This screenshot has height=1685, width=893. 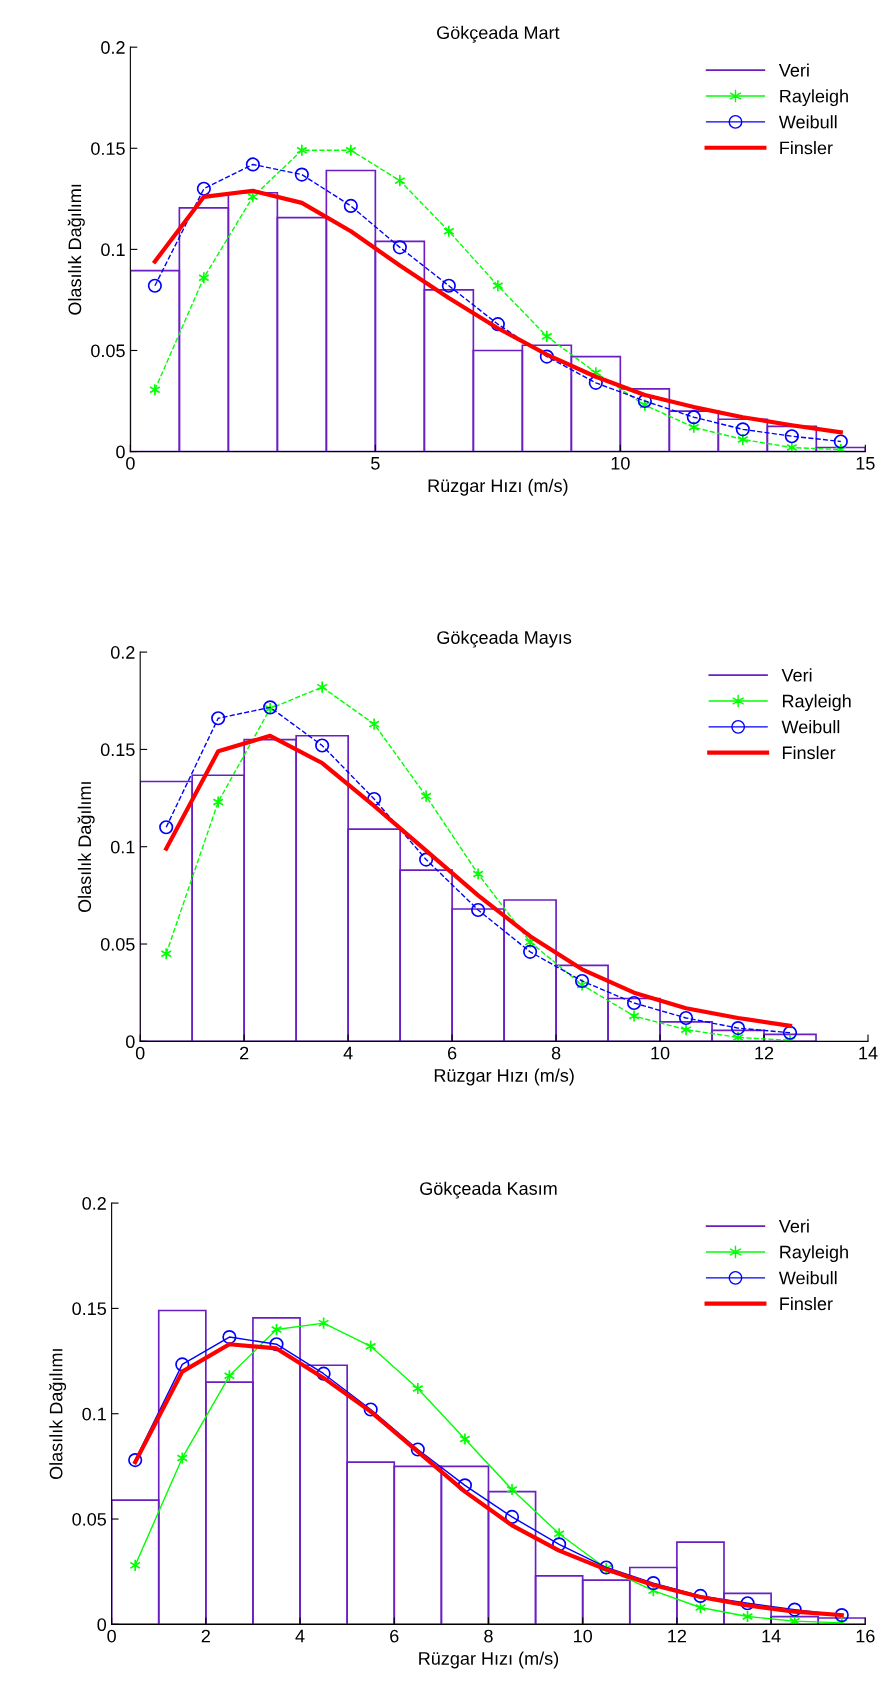 I want to click on chart-title: Gökçeada Mart, so click(x=498, y=34).